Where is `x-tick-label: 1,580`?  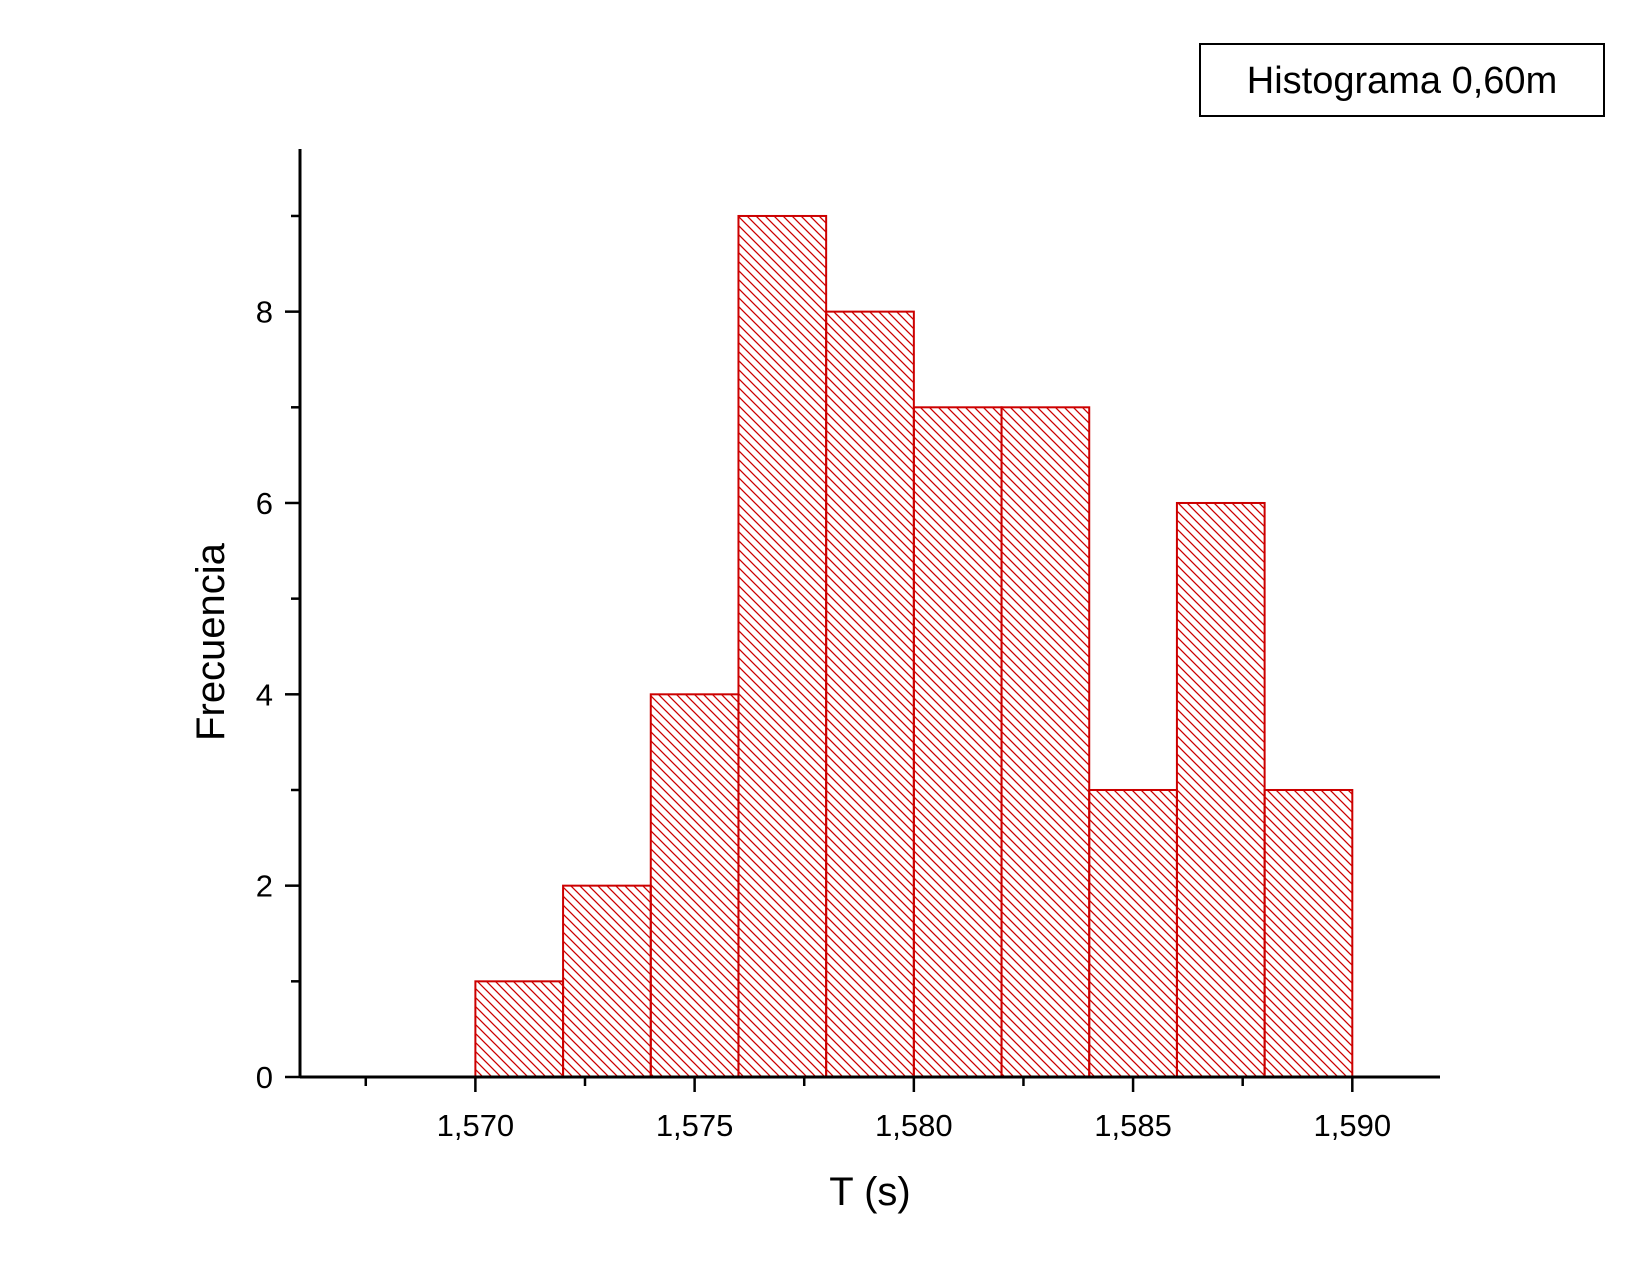 x-tick-label: 1,580 is located at coordinates (914, 1125).